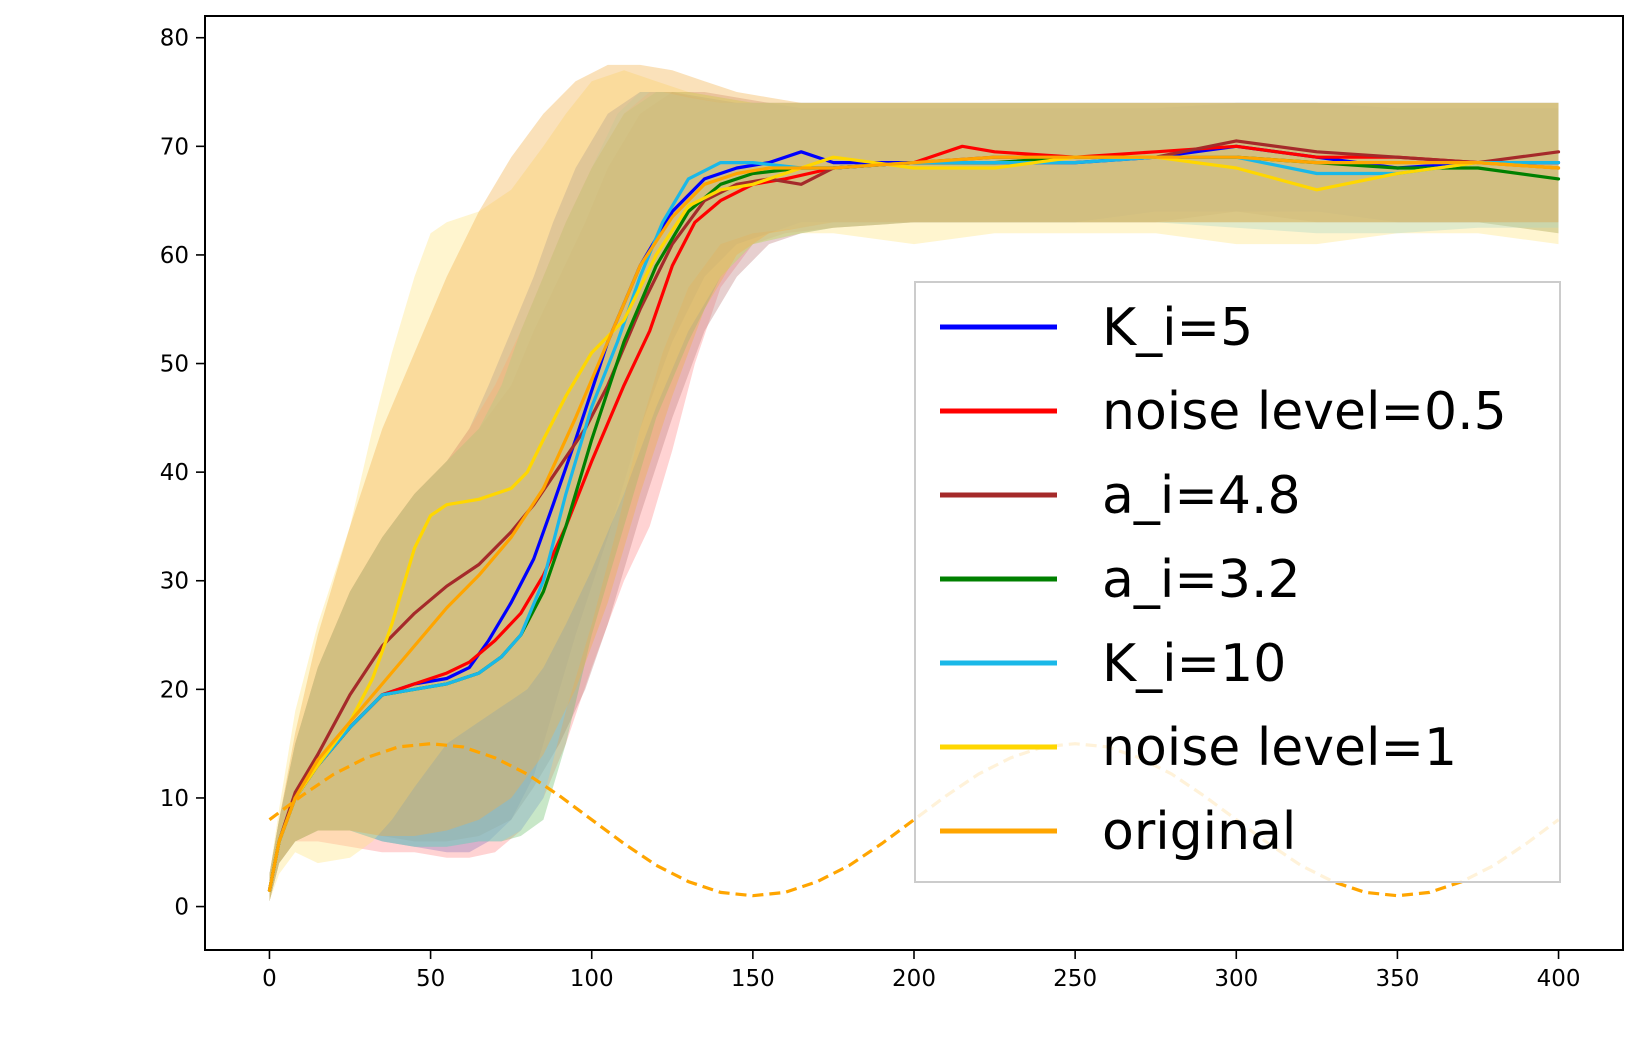  Describe the element at coordinates (1279, 748) in the screenshot. I see `legend-label-noise-level-1: noise level=1` at that location.